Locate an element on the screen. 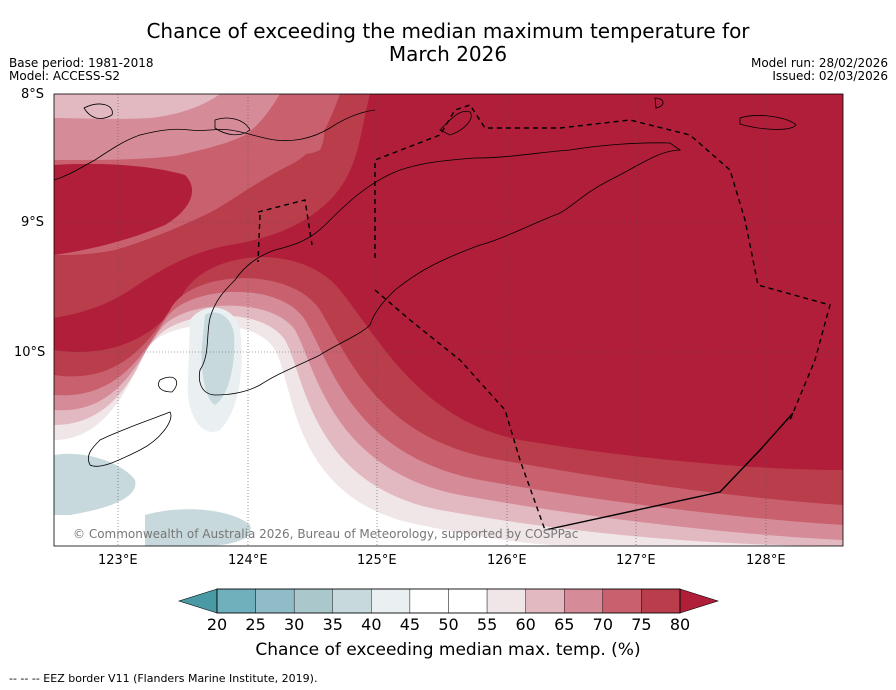 The height and width of the screenshot is (690, 896). colorbar-tick-label: 65 is located at coordinates (564, 624).